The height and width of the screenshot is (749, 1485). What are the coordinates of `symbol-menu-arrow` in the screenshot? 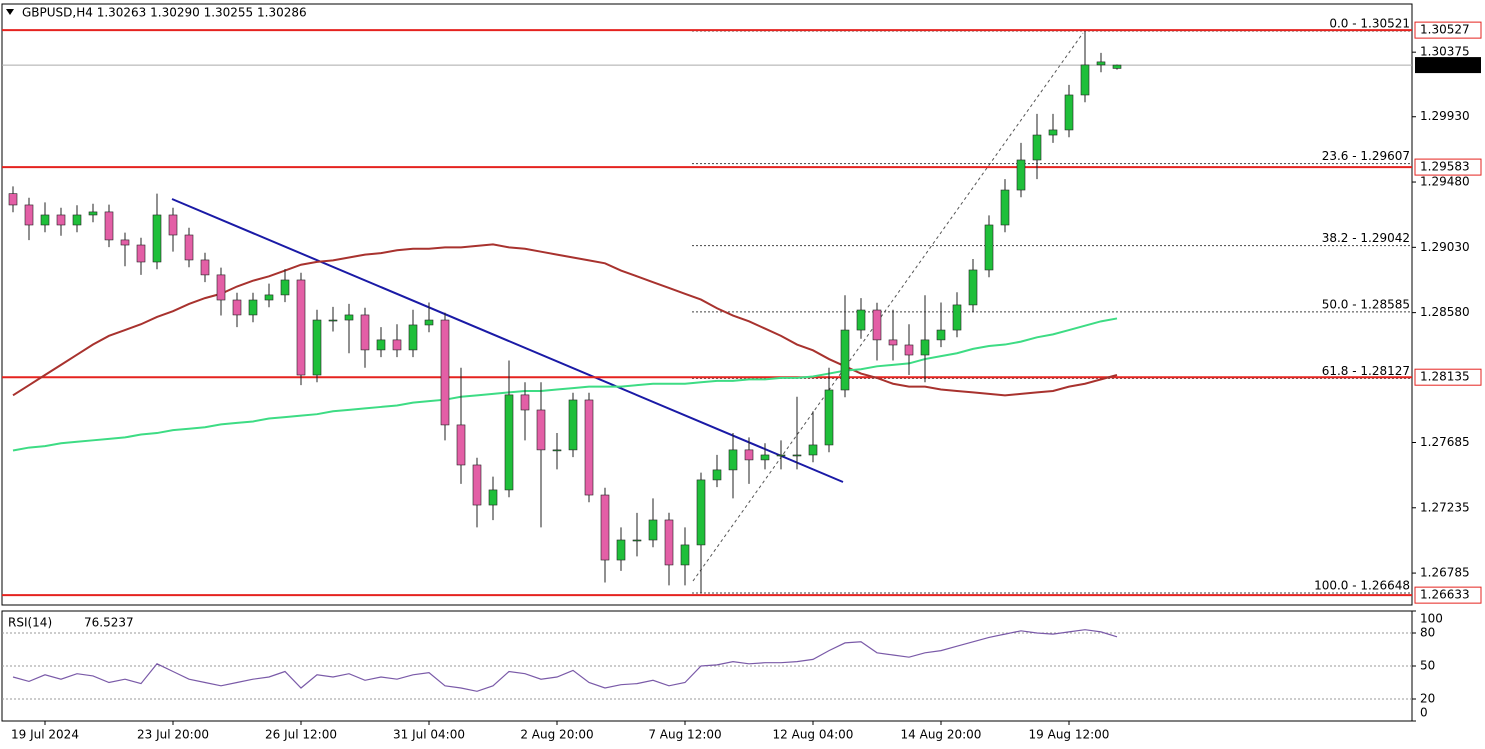 It's located at (10, 12).